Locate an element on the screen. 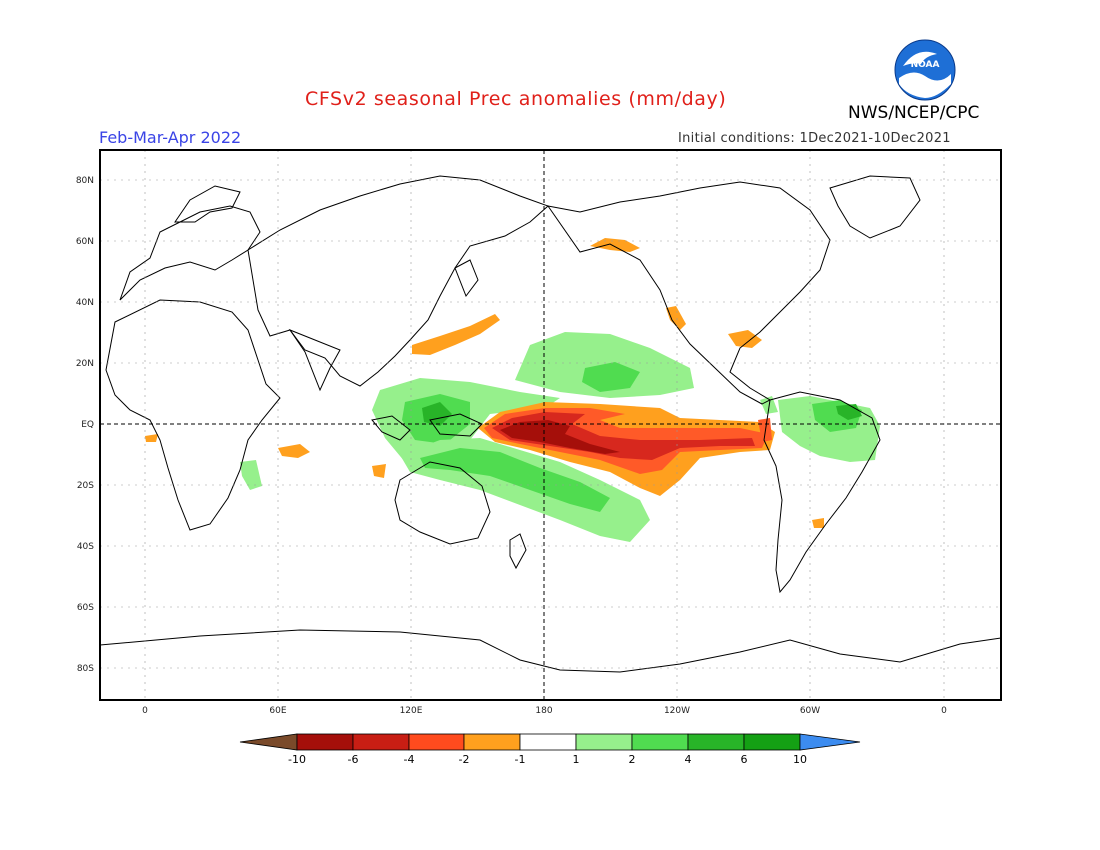 This screenshot has height=850, width=1100. lat-label: 80N is located at coordinates (85, 181).